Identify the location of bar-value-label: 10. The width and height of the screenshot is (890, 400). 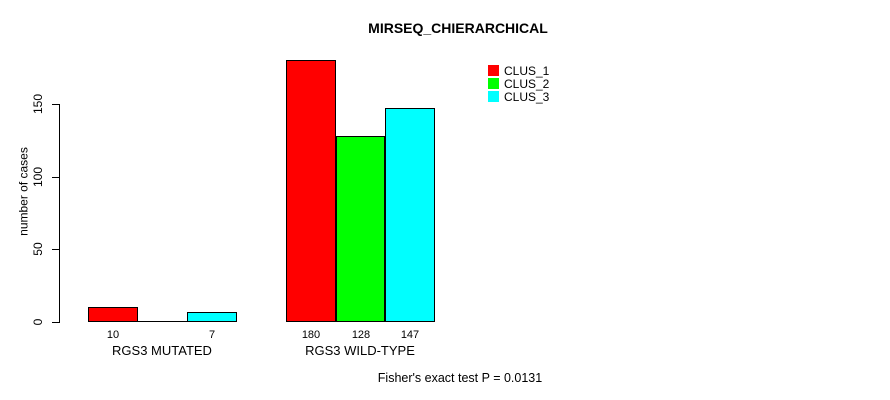
(113, 335).